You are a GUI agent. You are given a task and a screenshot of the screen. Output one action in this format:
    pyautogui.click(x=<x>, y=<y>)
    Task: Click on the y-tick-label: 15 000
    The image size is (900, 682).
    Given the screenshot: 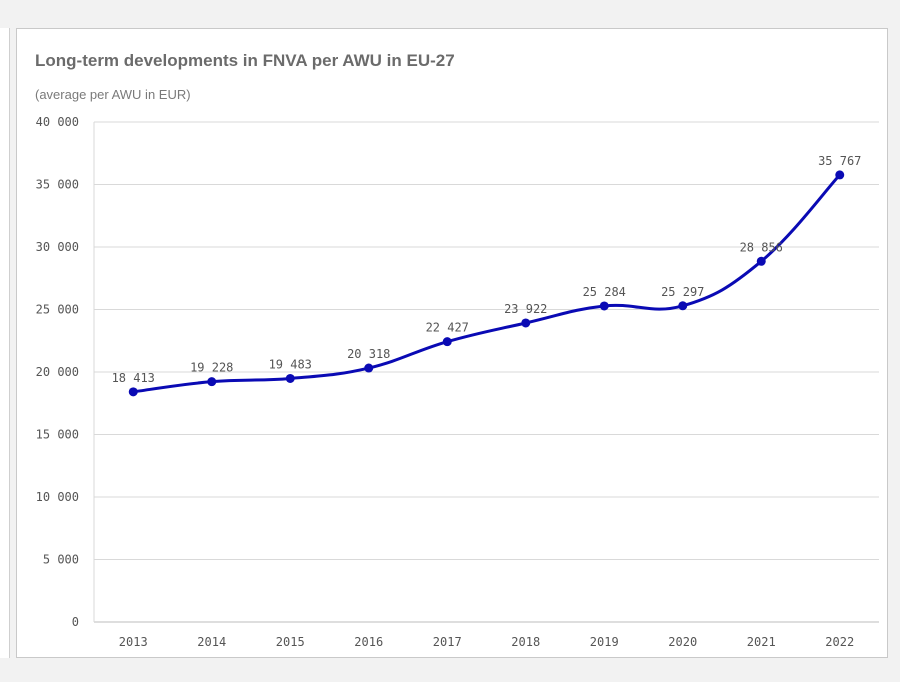 What is the action you would take?
    pyautogui.click(x=57, y=435)
    